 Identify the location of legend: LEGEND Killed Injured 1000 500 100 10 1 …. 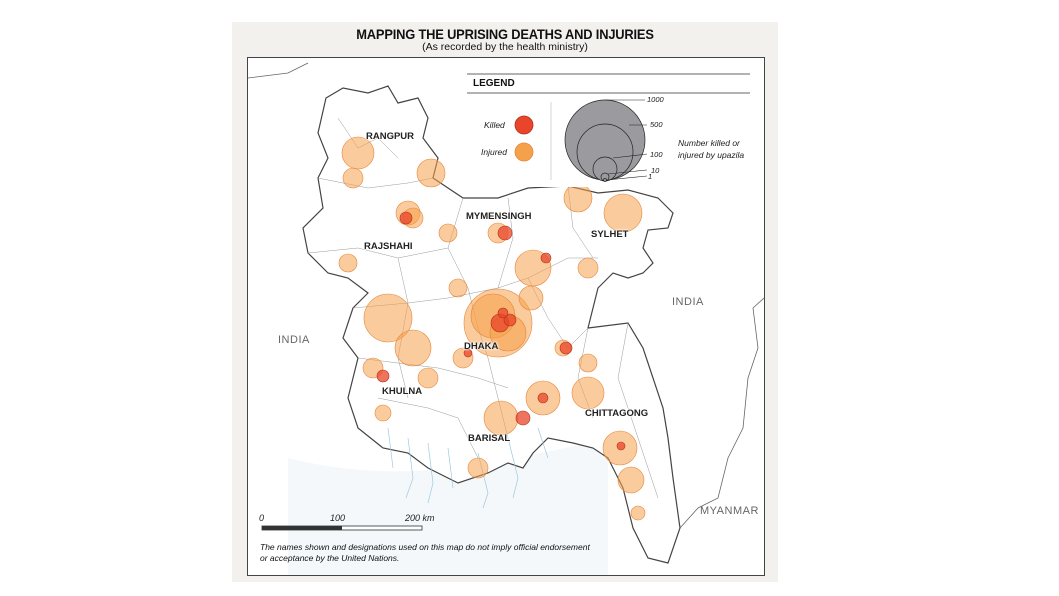
(610, 128).